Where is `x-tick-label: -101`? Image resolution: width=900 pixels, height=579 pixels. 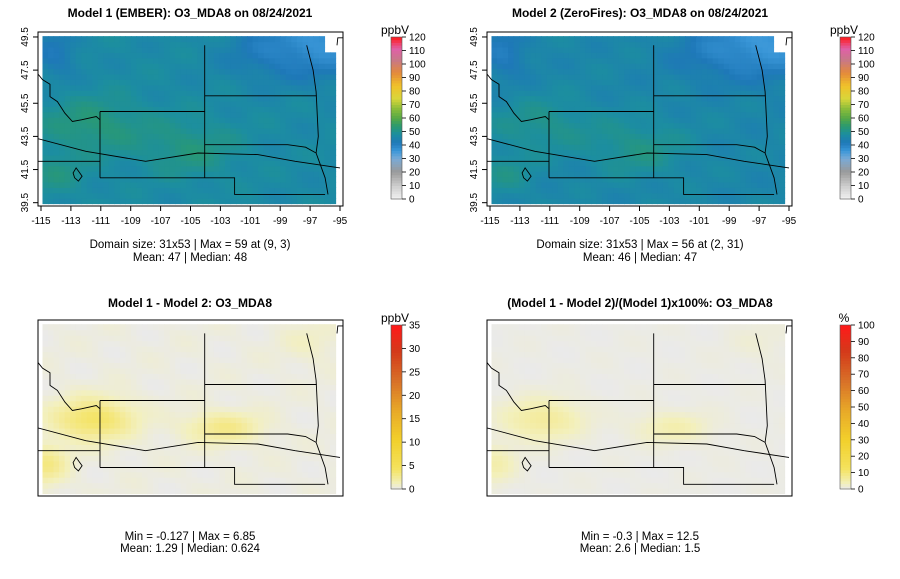
x-tick-label: -101 is located at coordinates (699, 221).